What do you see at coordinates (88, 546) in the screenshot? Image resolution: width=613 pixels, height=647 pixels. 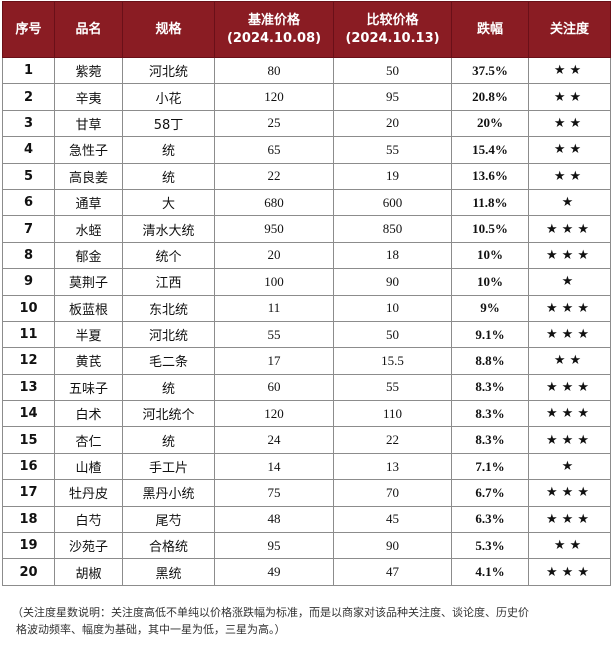 I see `cell-name: 沙苑子` at bounding box center [88, 546].